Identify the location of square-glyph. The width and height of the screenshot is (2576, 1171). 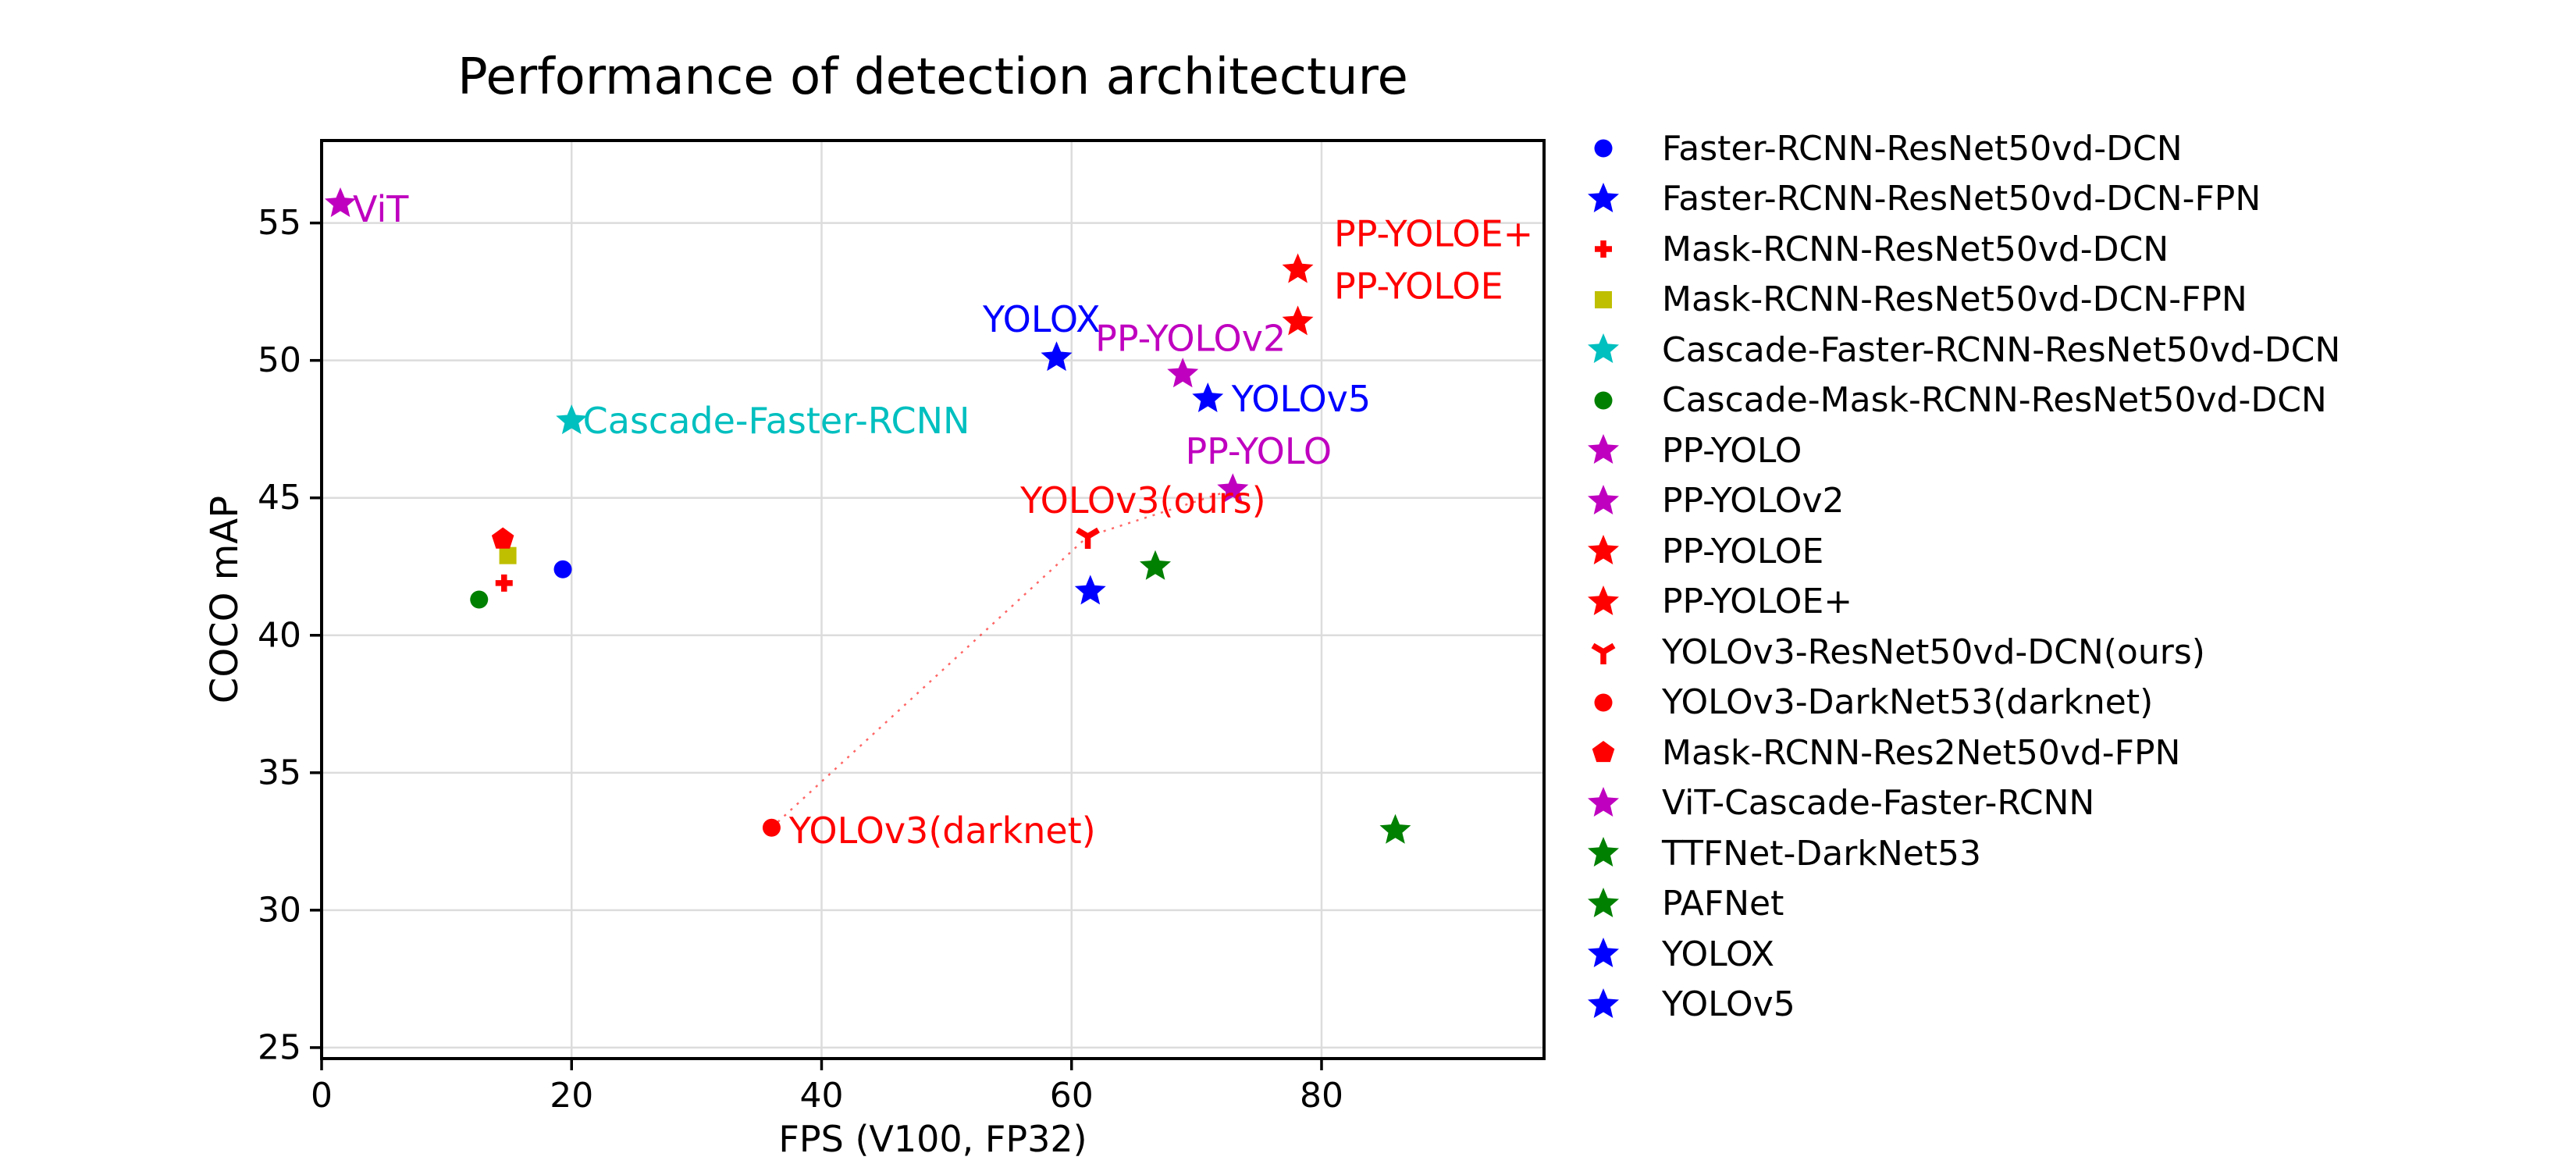
(1603, 299).